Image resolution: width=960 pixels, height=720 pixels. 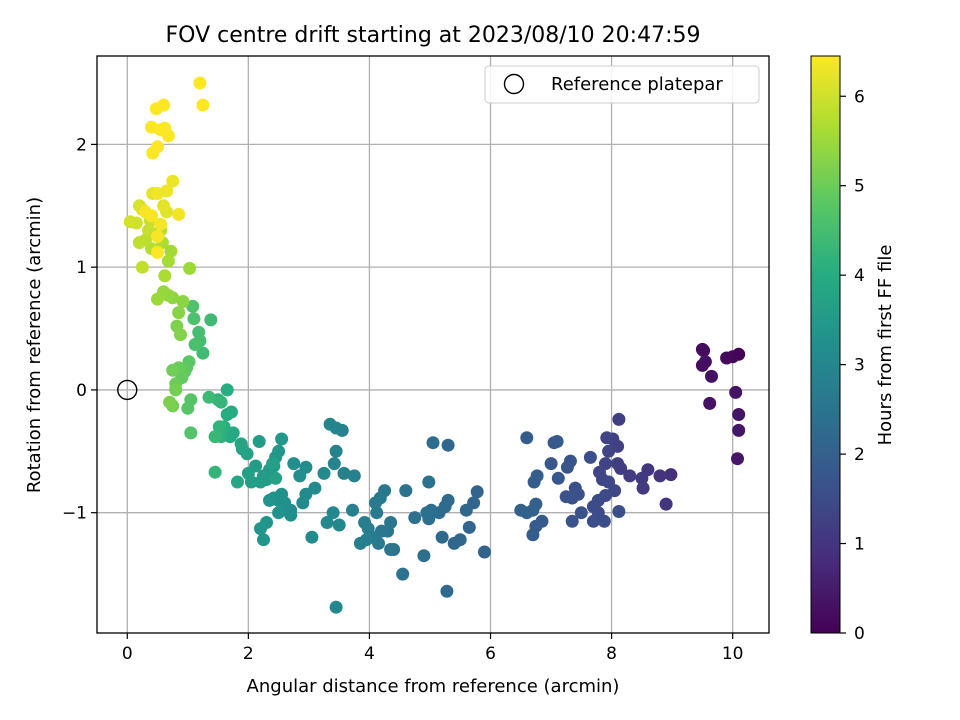 What do you see at coordinates (852, 365) in the screenshot?
I see `colorbar-ticks: 0 1 2 3 4 5 6` at bounding box center [852, 365].